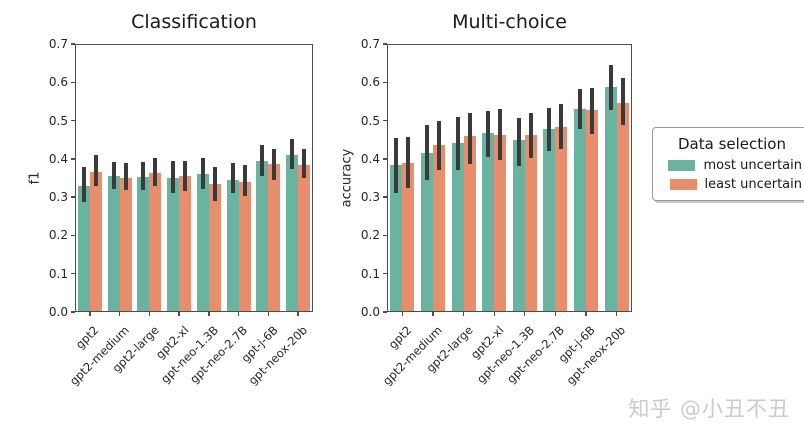  What do you see at coordinates (488, 222) in the screenshot?
I see `bar-most-uncertain-gpt2-xl` at bounding box center [488, 222].